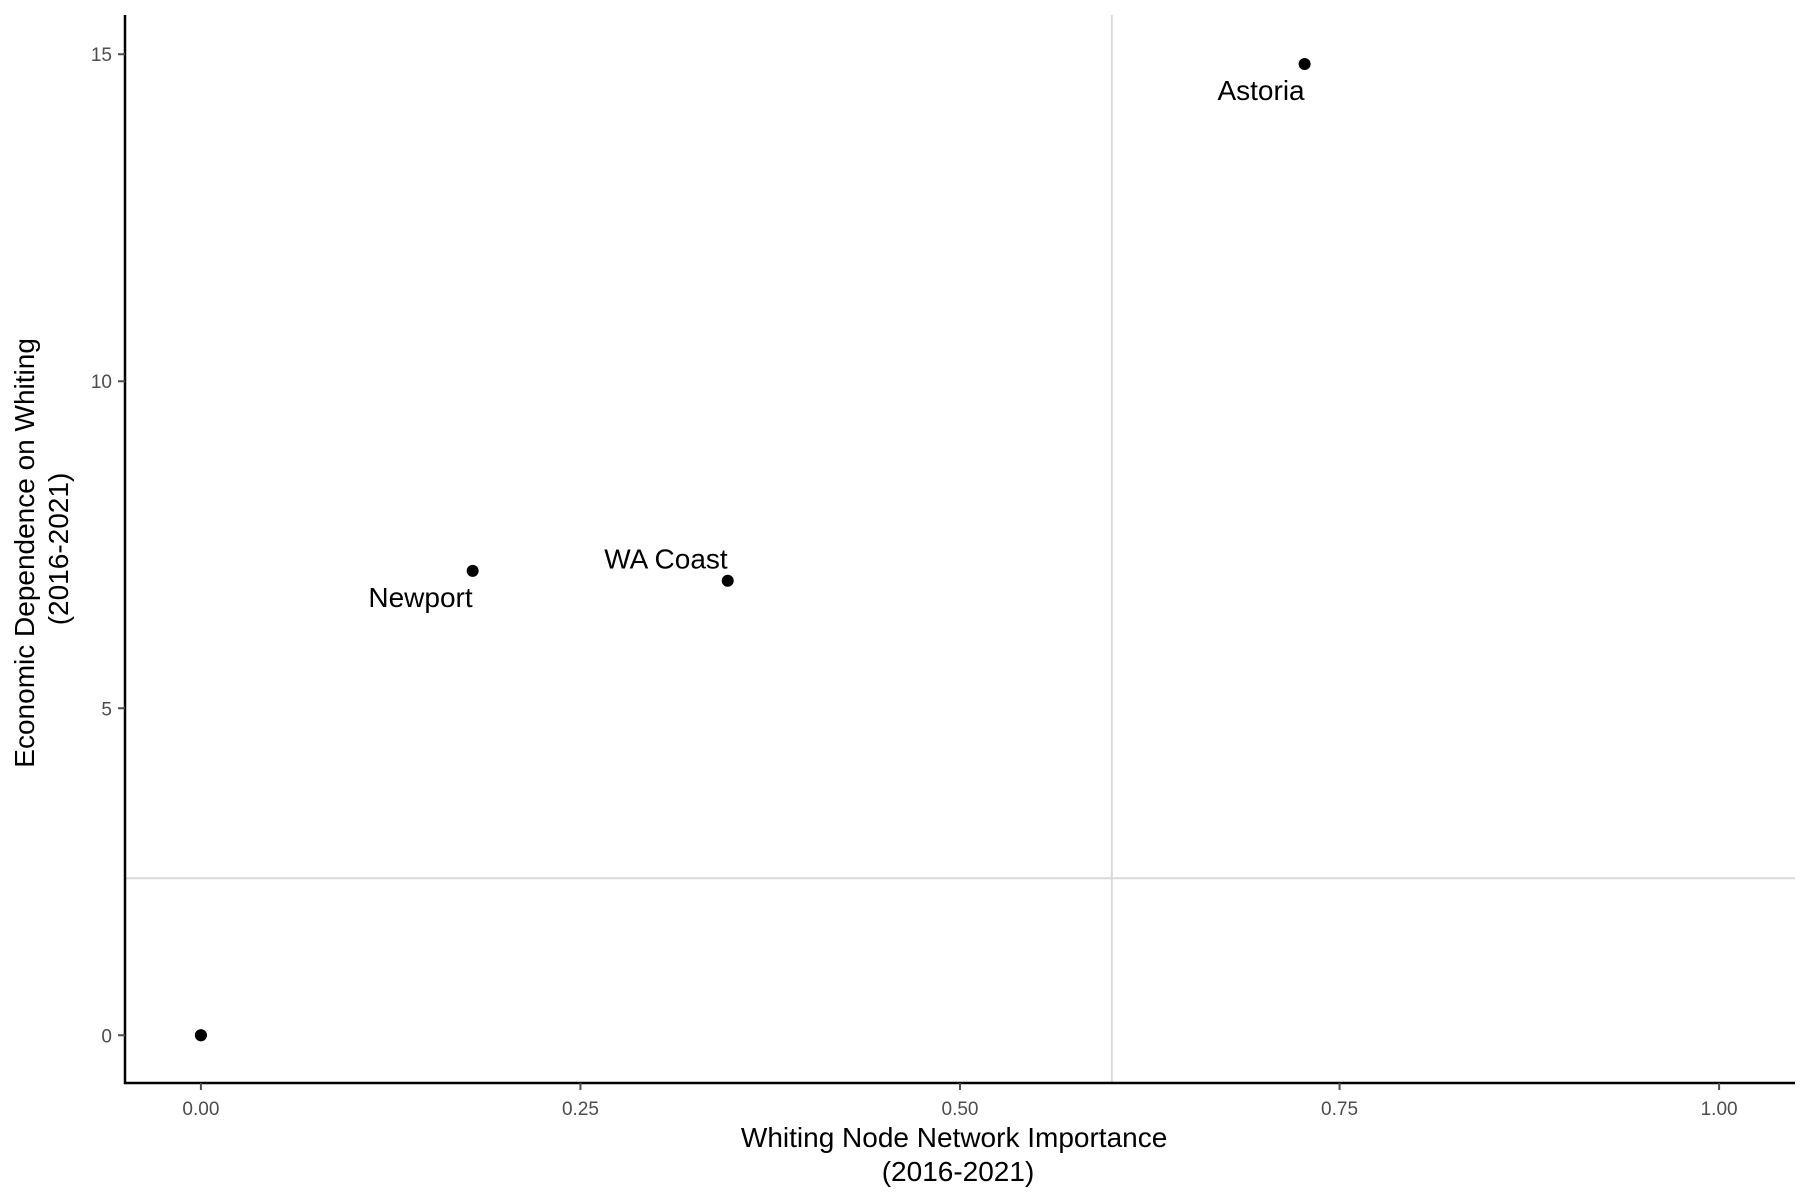 The width and height of the screenshot is (1800, 1200). Describe the element at coordinates (1261, 90) in the screenshot. I see `point-label: Astoria` at that location.